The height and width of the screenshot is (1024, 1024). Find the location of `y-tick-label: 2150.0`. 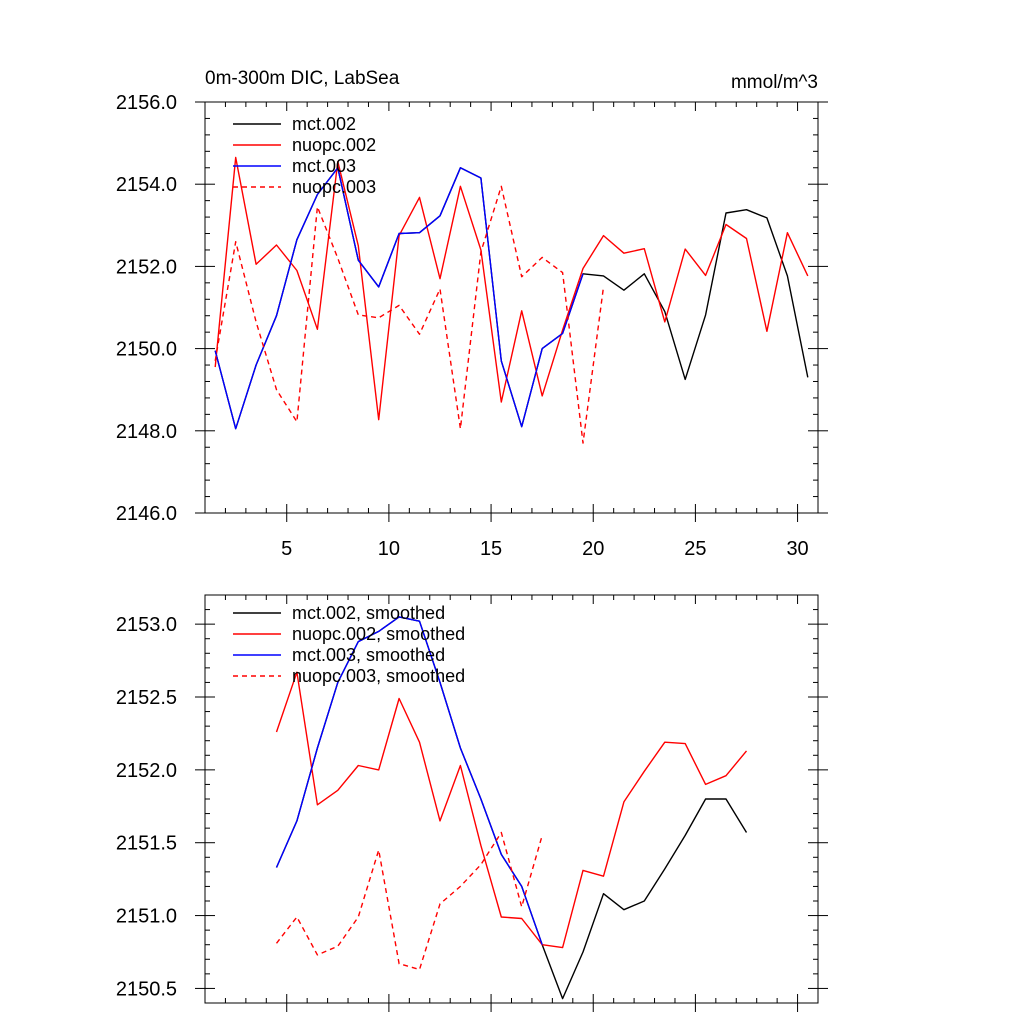

y-tick-label: 2150.0 is located at coordinates (146, 350).